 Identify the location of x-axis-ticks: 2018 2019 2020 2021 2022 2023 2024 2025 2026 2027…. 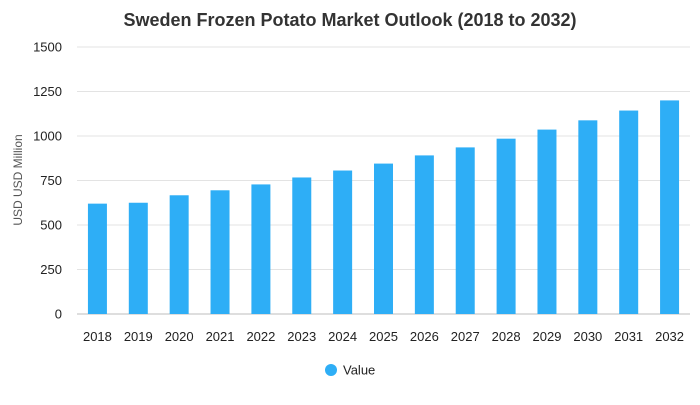
(383, 336).